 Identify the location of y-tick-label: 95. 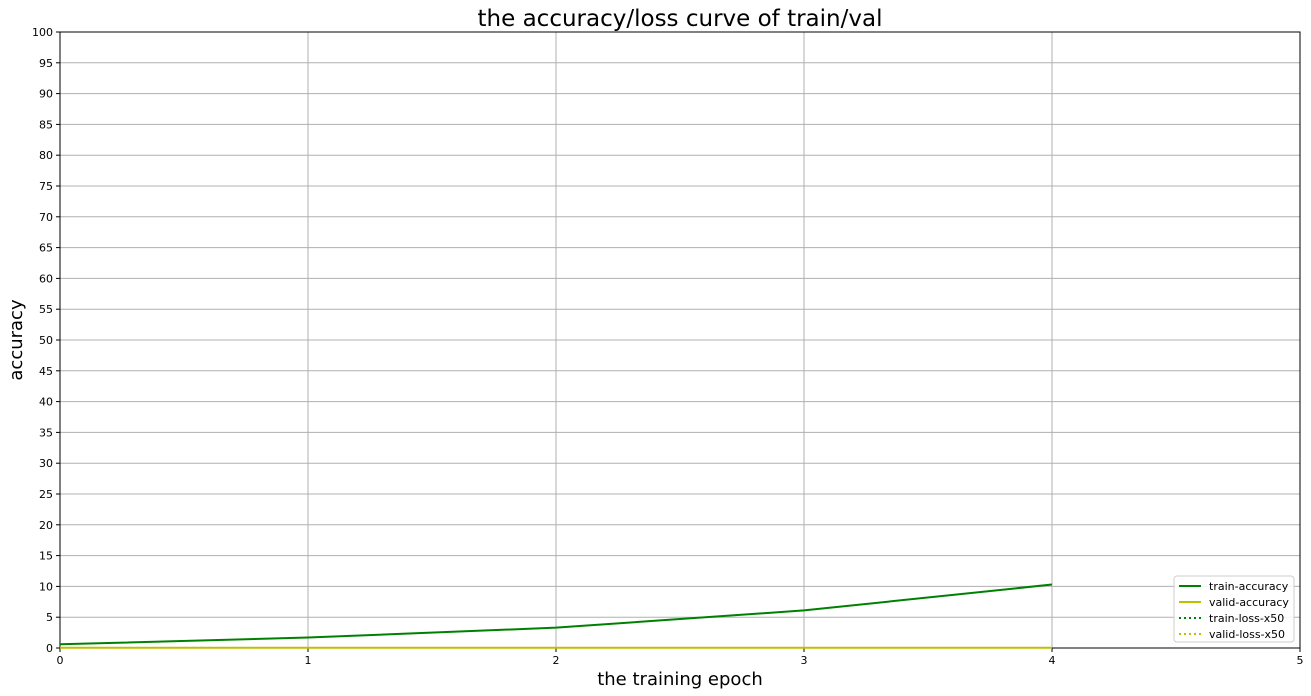
(46, 63).